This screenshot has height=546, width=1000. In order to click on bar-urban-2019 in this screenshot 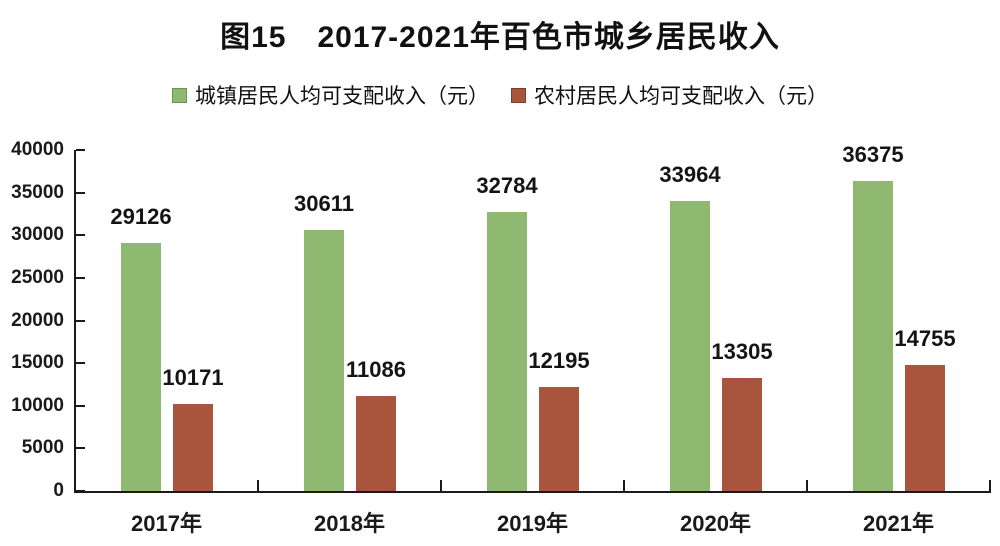, I will do `click(507, 351)`.